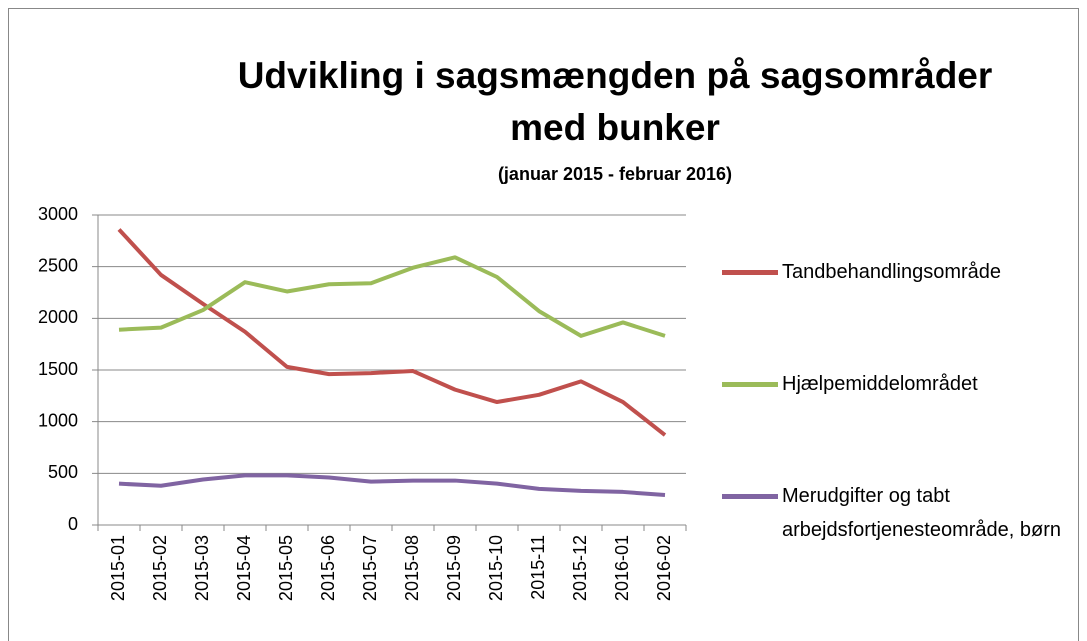 Image resolution: width=1087 pixels, height=641 pixels. Describe the element at coordinates (58, 214) in the screenshot. I see `y-tick-label: 3000` at that location.